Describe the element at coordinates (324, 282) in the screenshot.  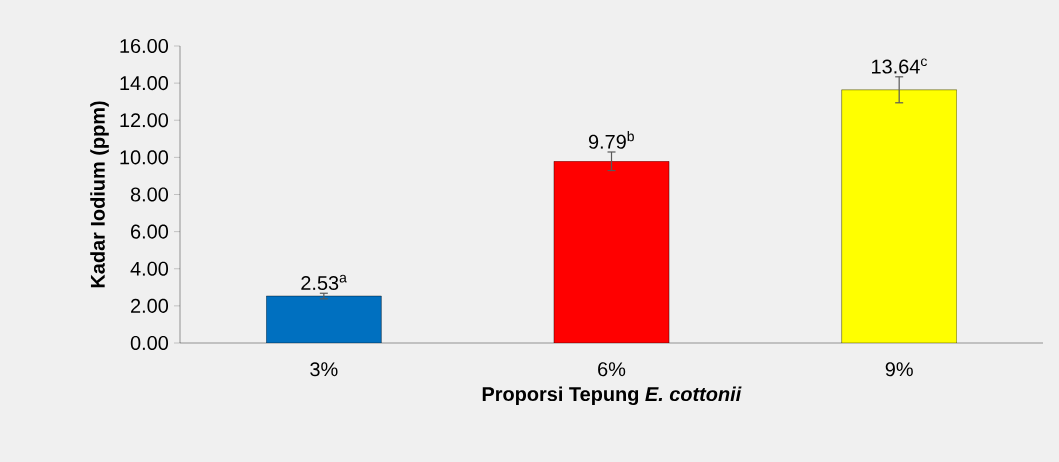
I see `data-label: 2.53$^{a}$` at that location.